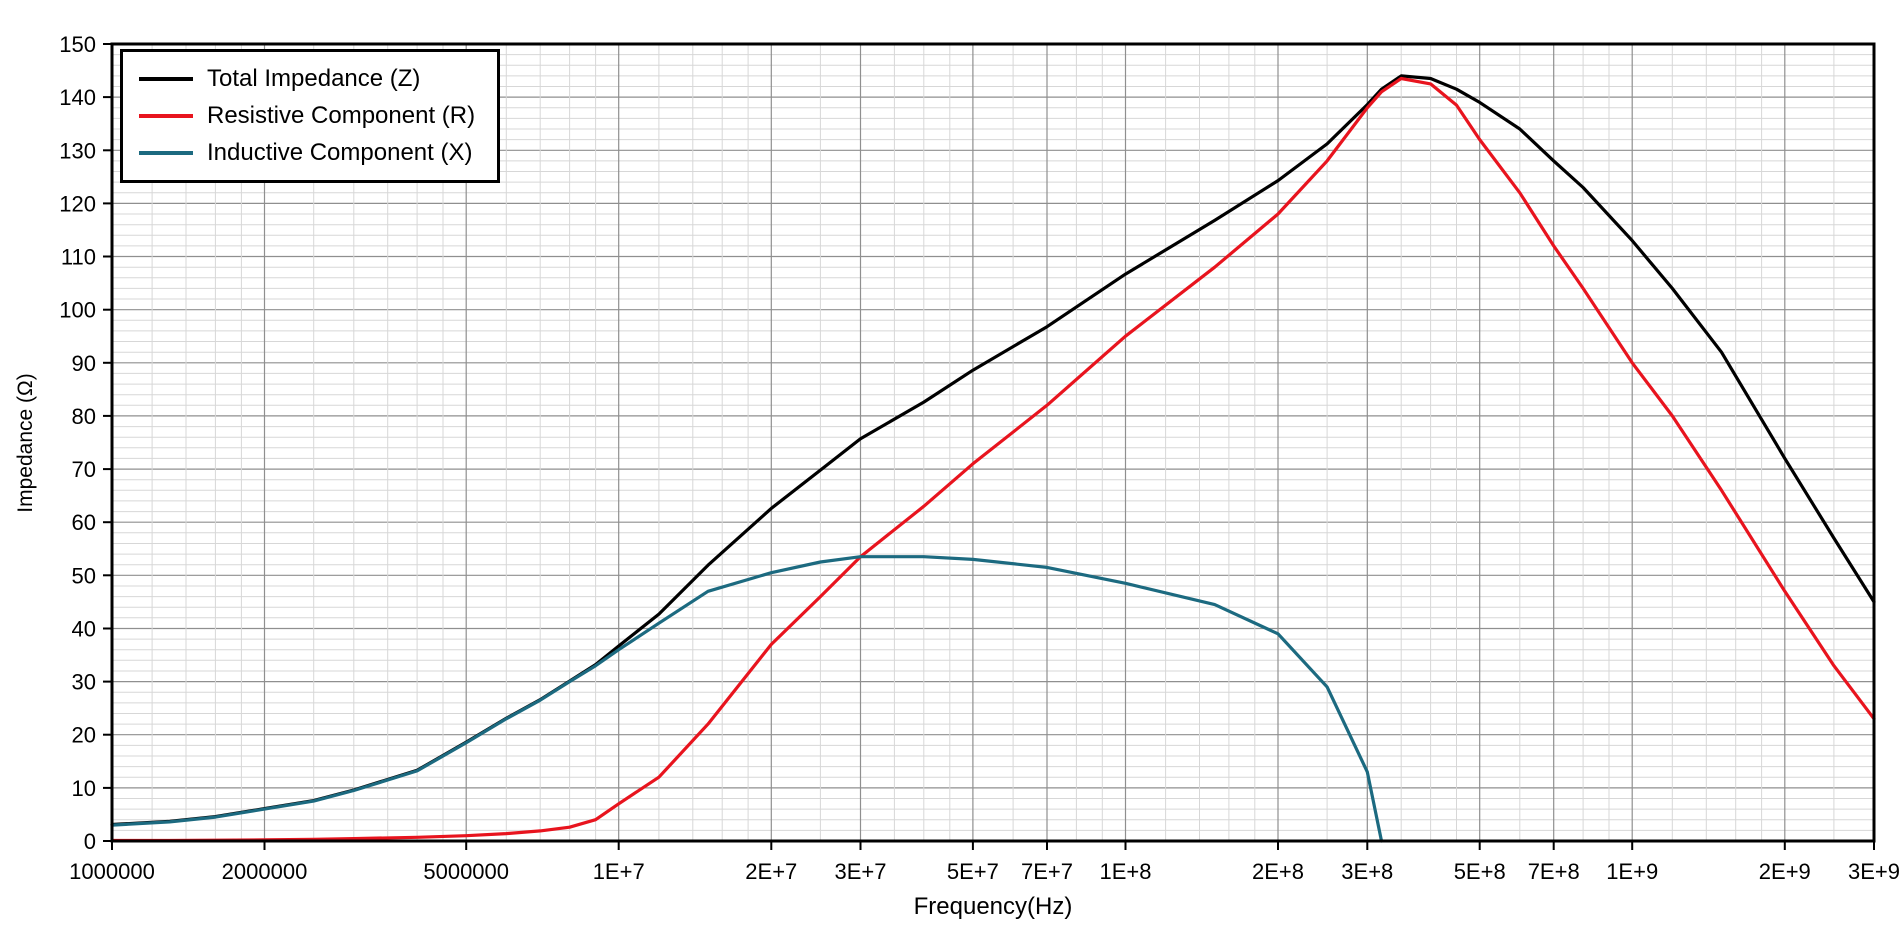 Image resolution: width=1900 pixels, height=938 pixels. Describe the element at coordinates (1126, 871) in the screenshot. I see `x-tick-label: 1E+8` at that location.